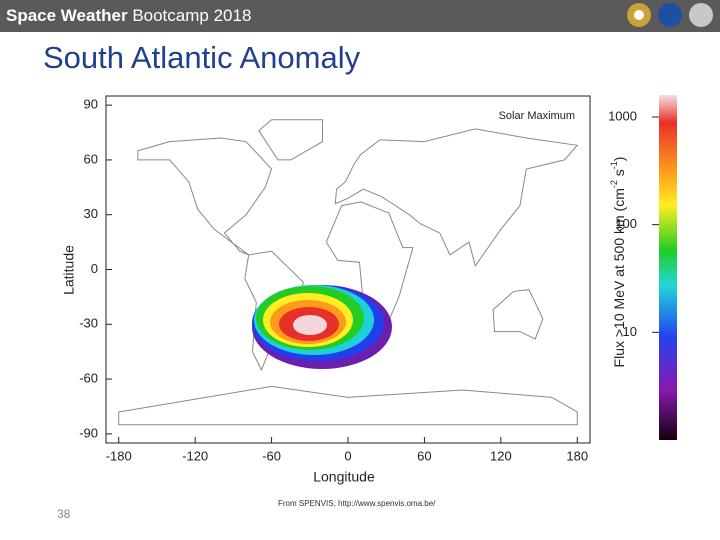 The image size is (720, 540). Describe the element at coordinates (626, 223) in the screenshot. I see `colorbar-tick-label: 100` at that location.